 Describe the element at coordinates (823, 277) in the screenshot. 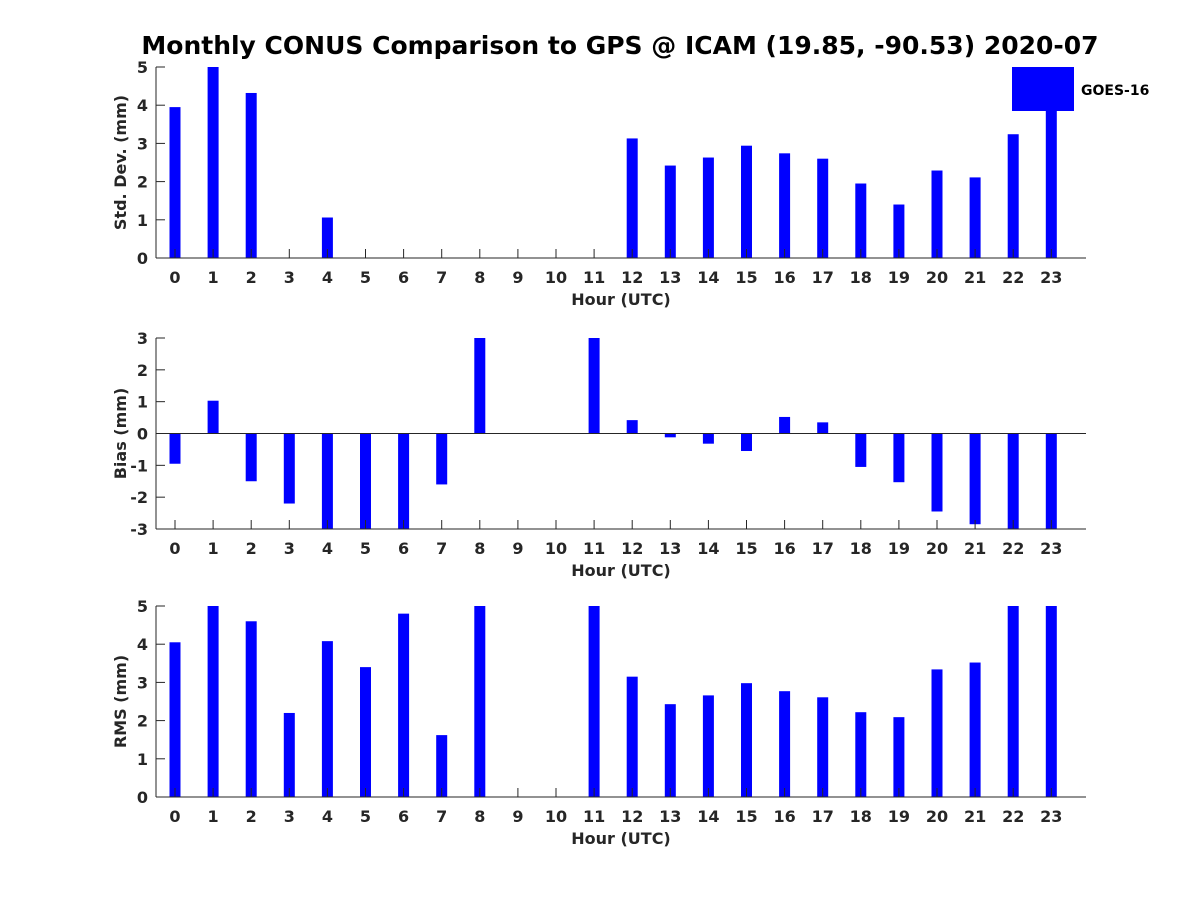

I see `std-dev-x-tick-label: 17` at that location.